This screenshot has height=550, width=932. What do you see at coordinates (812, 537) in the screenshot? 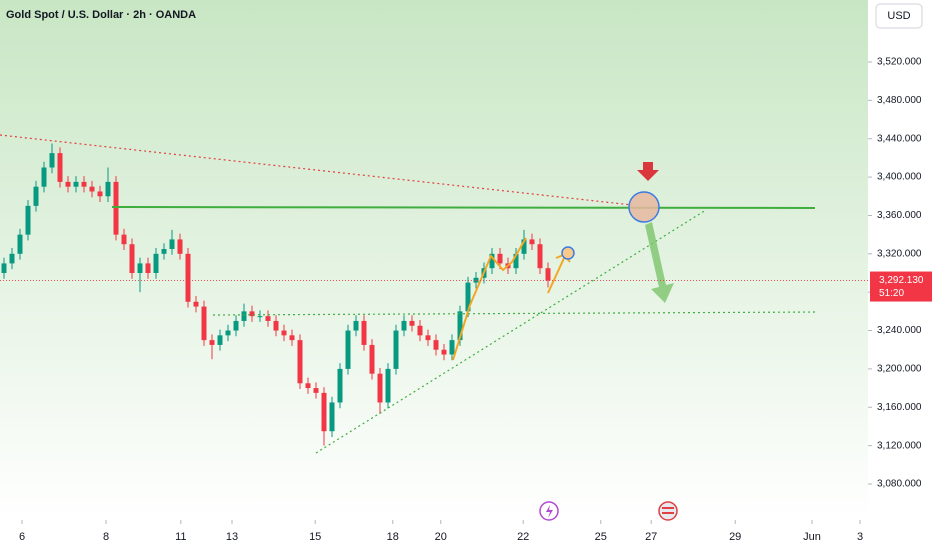
I see `x-tick-label: Jun` at bounding box center [812, 537].